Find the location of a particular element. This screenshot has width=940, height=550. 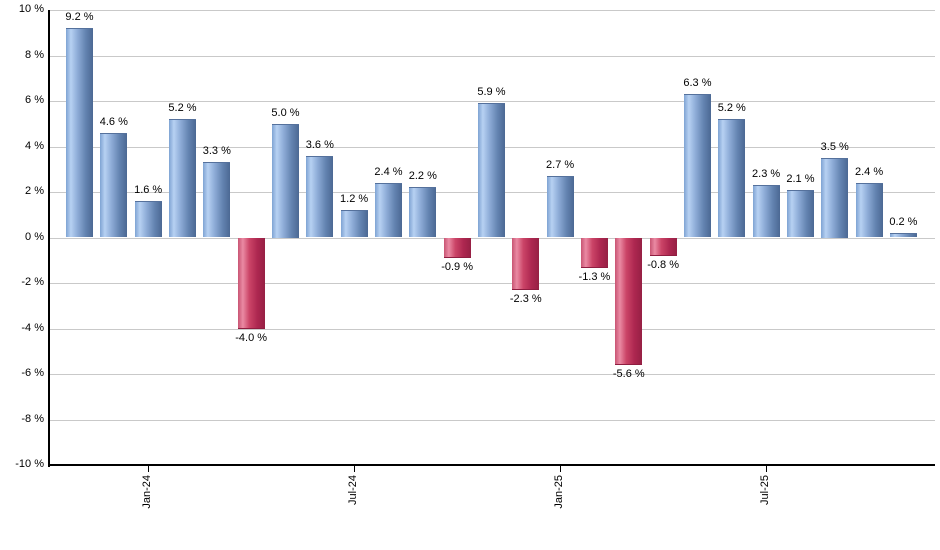

y-axis-label: 0 % is located at coordinates (34, 236).